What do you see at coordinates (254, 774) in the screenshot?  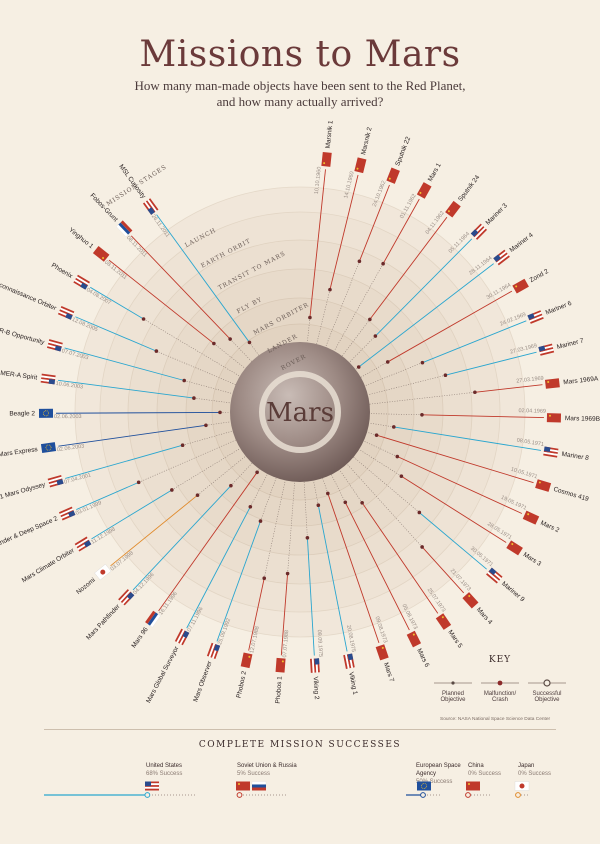 I see `success-group-pct: 5% Success` at bounding box center [254, 774].